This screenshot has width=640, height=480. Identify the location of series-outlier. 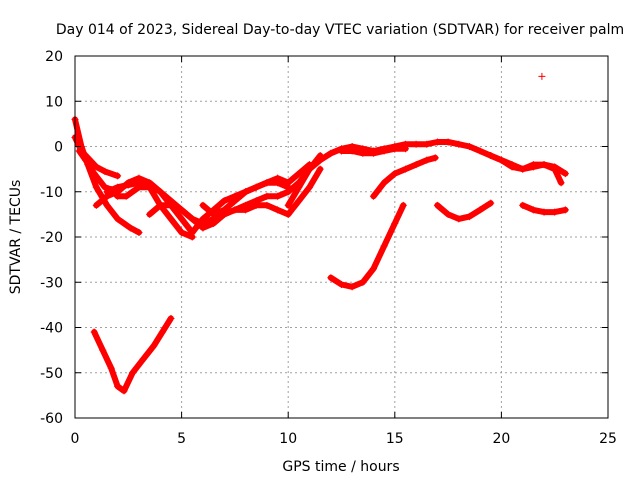
(542, 76).